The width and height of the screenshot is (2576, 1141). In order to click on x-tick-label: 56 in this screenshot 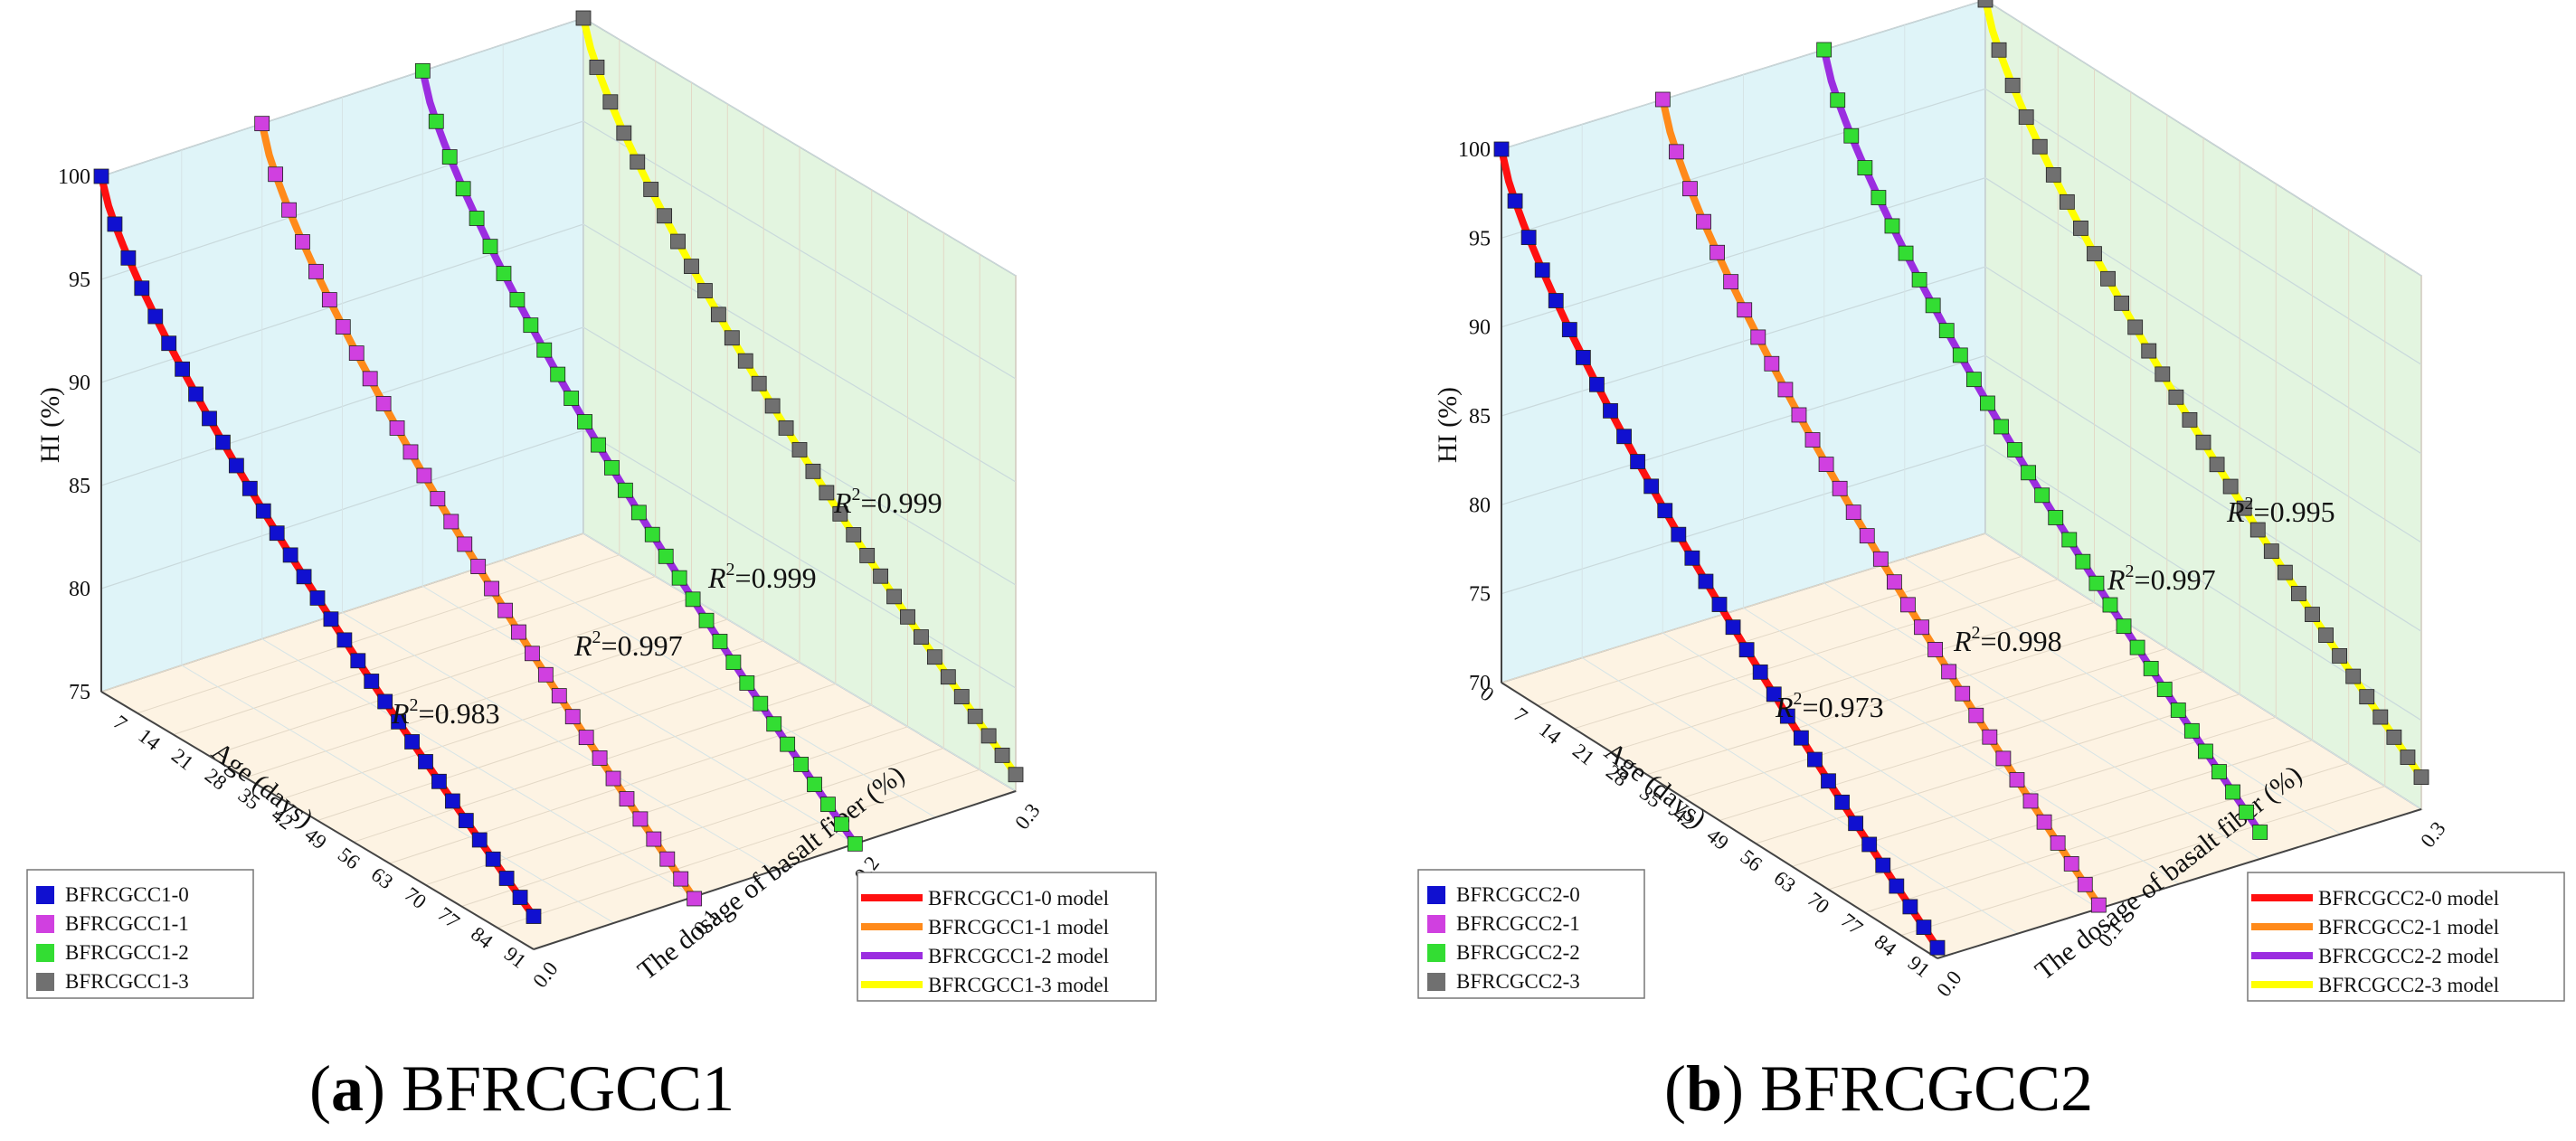, I will do `click(1751, 860)`.